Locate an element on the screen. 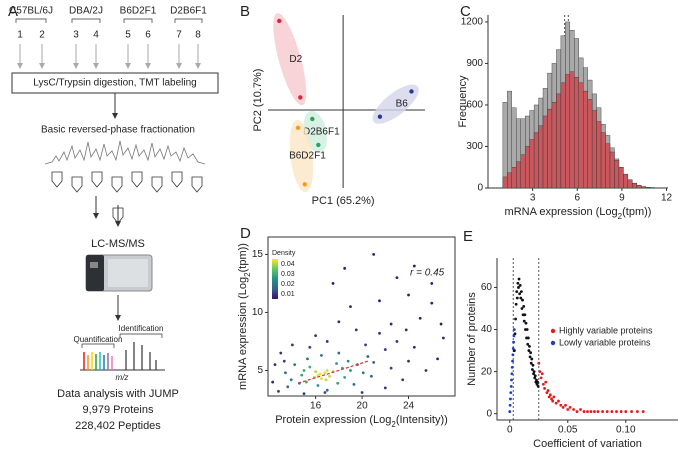 This screenshot has height=455, width=685. group-label: D2B6F1 is located at coordinates (321, 132).